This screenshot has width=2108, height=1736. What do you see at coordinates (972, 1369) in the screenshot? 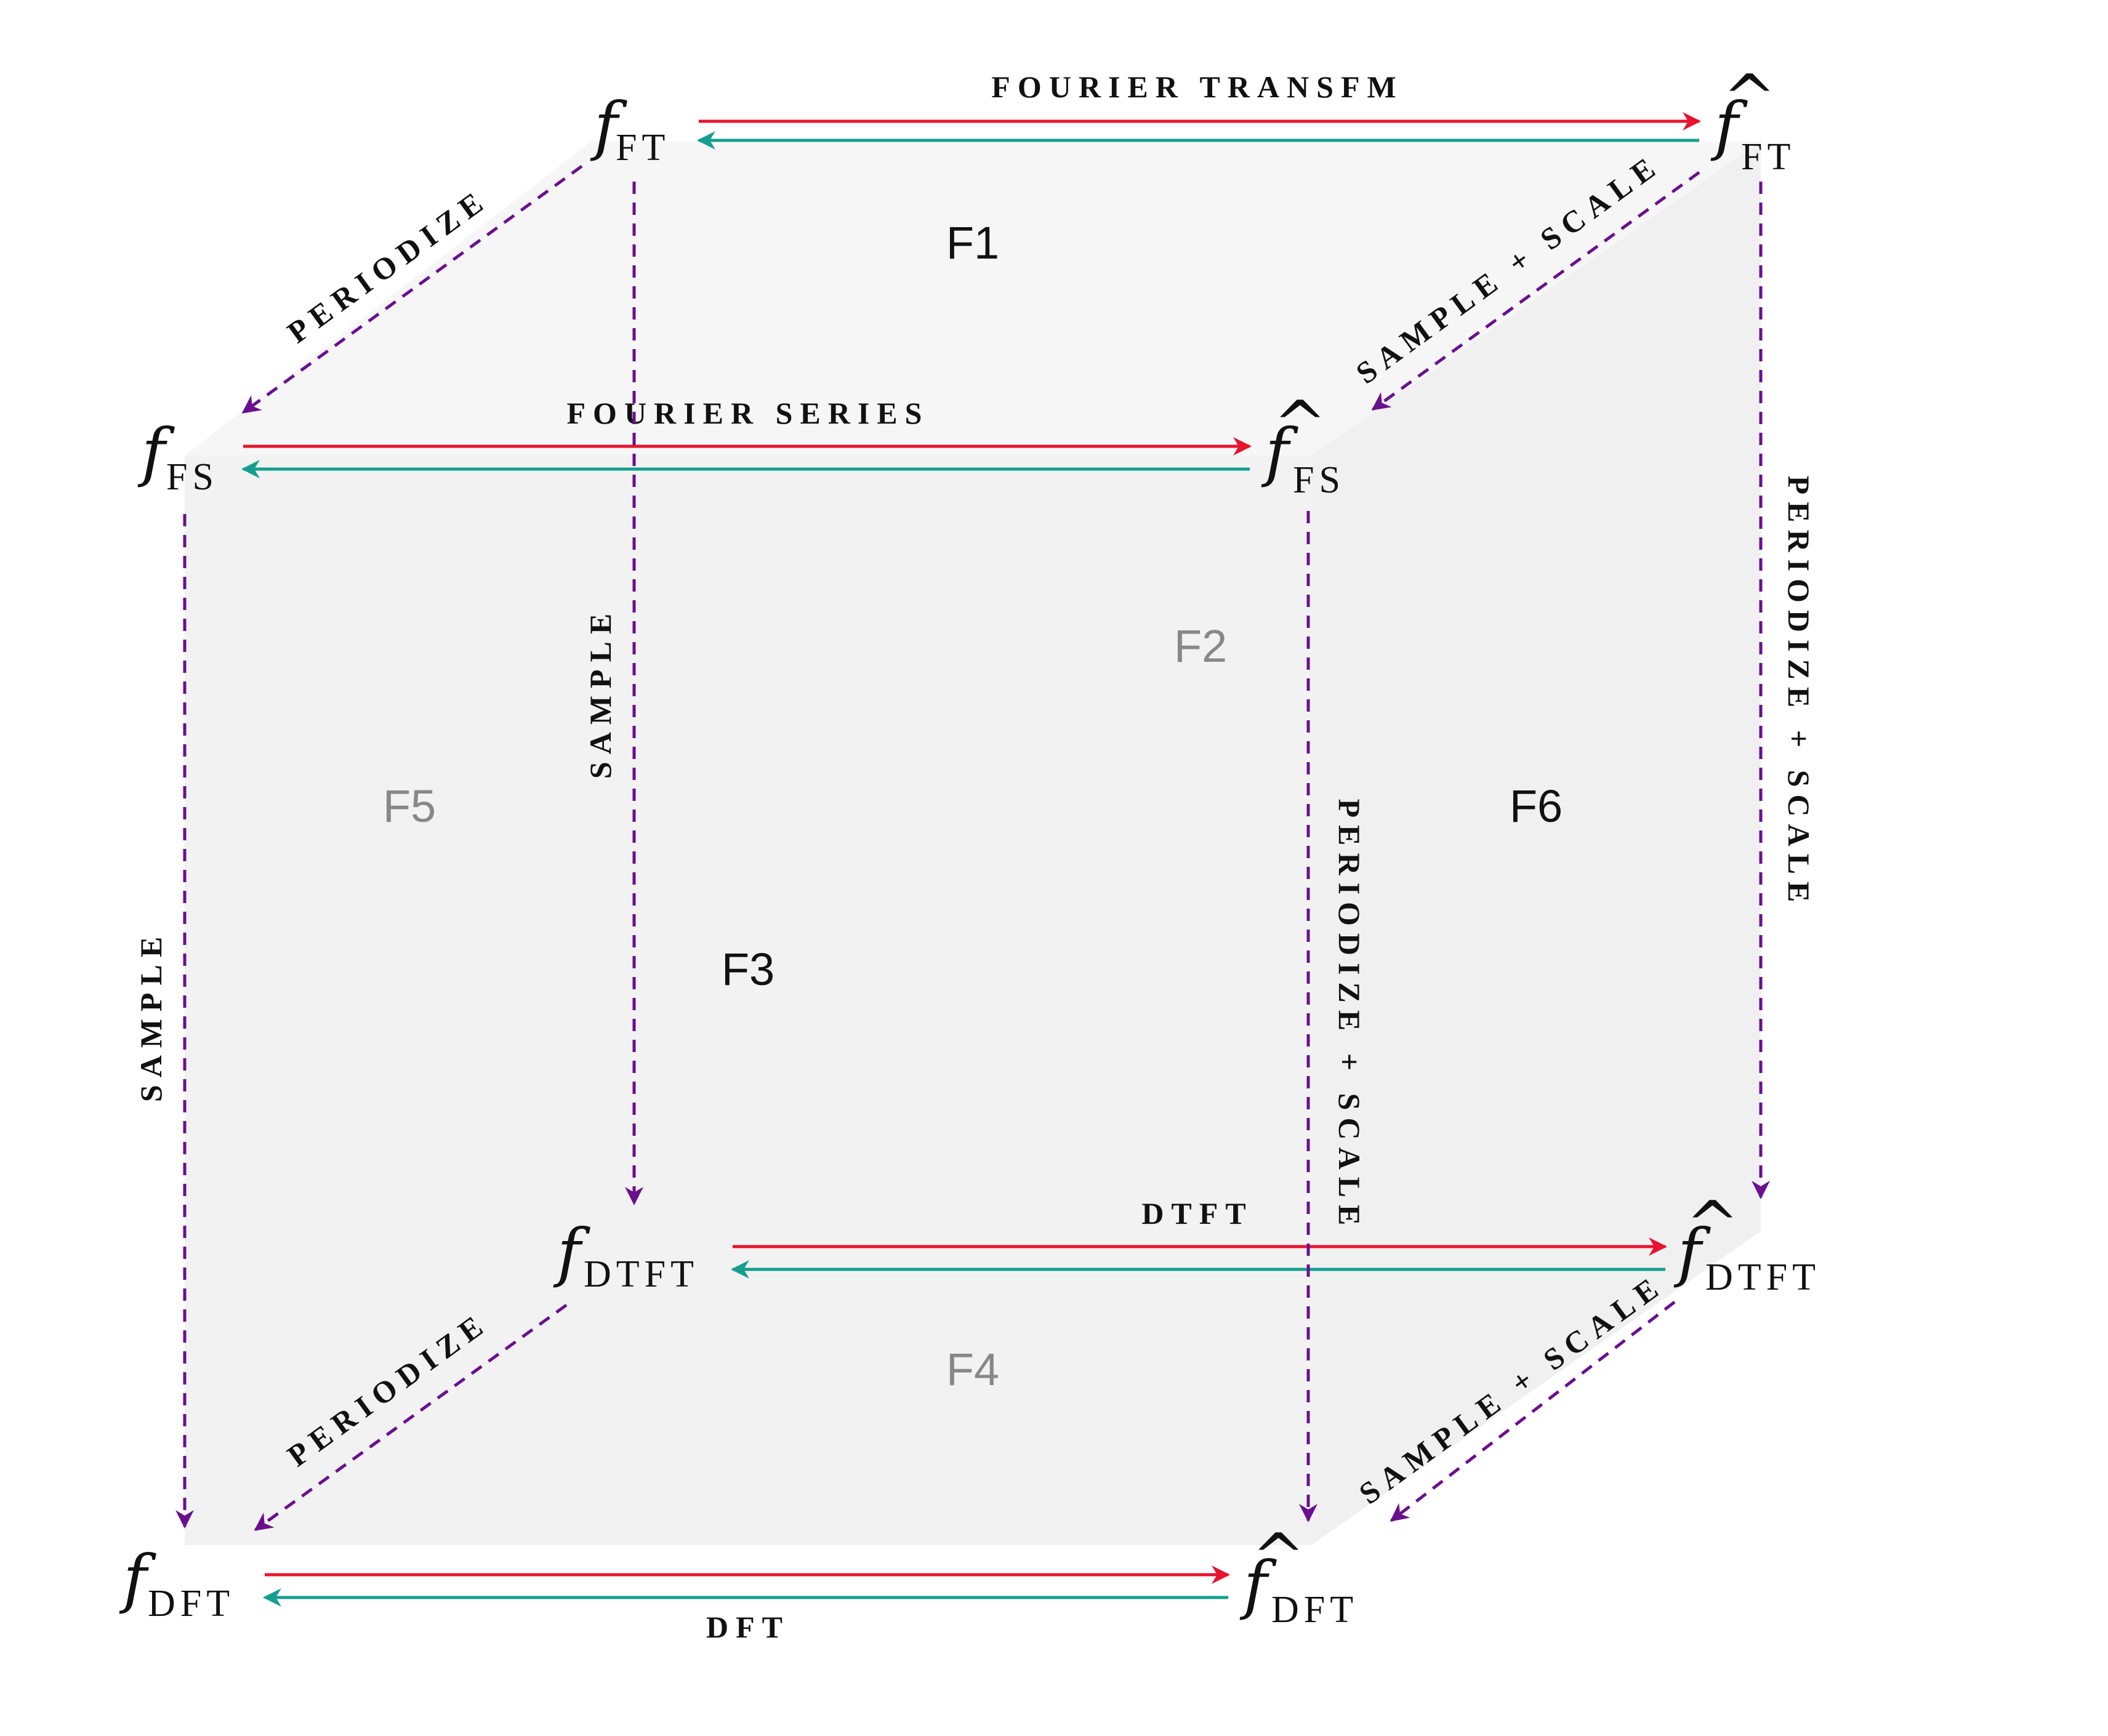
I see `face-label-f4: F4` at bounding box center [972, 1369].